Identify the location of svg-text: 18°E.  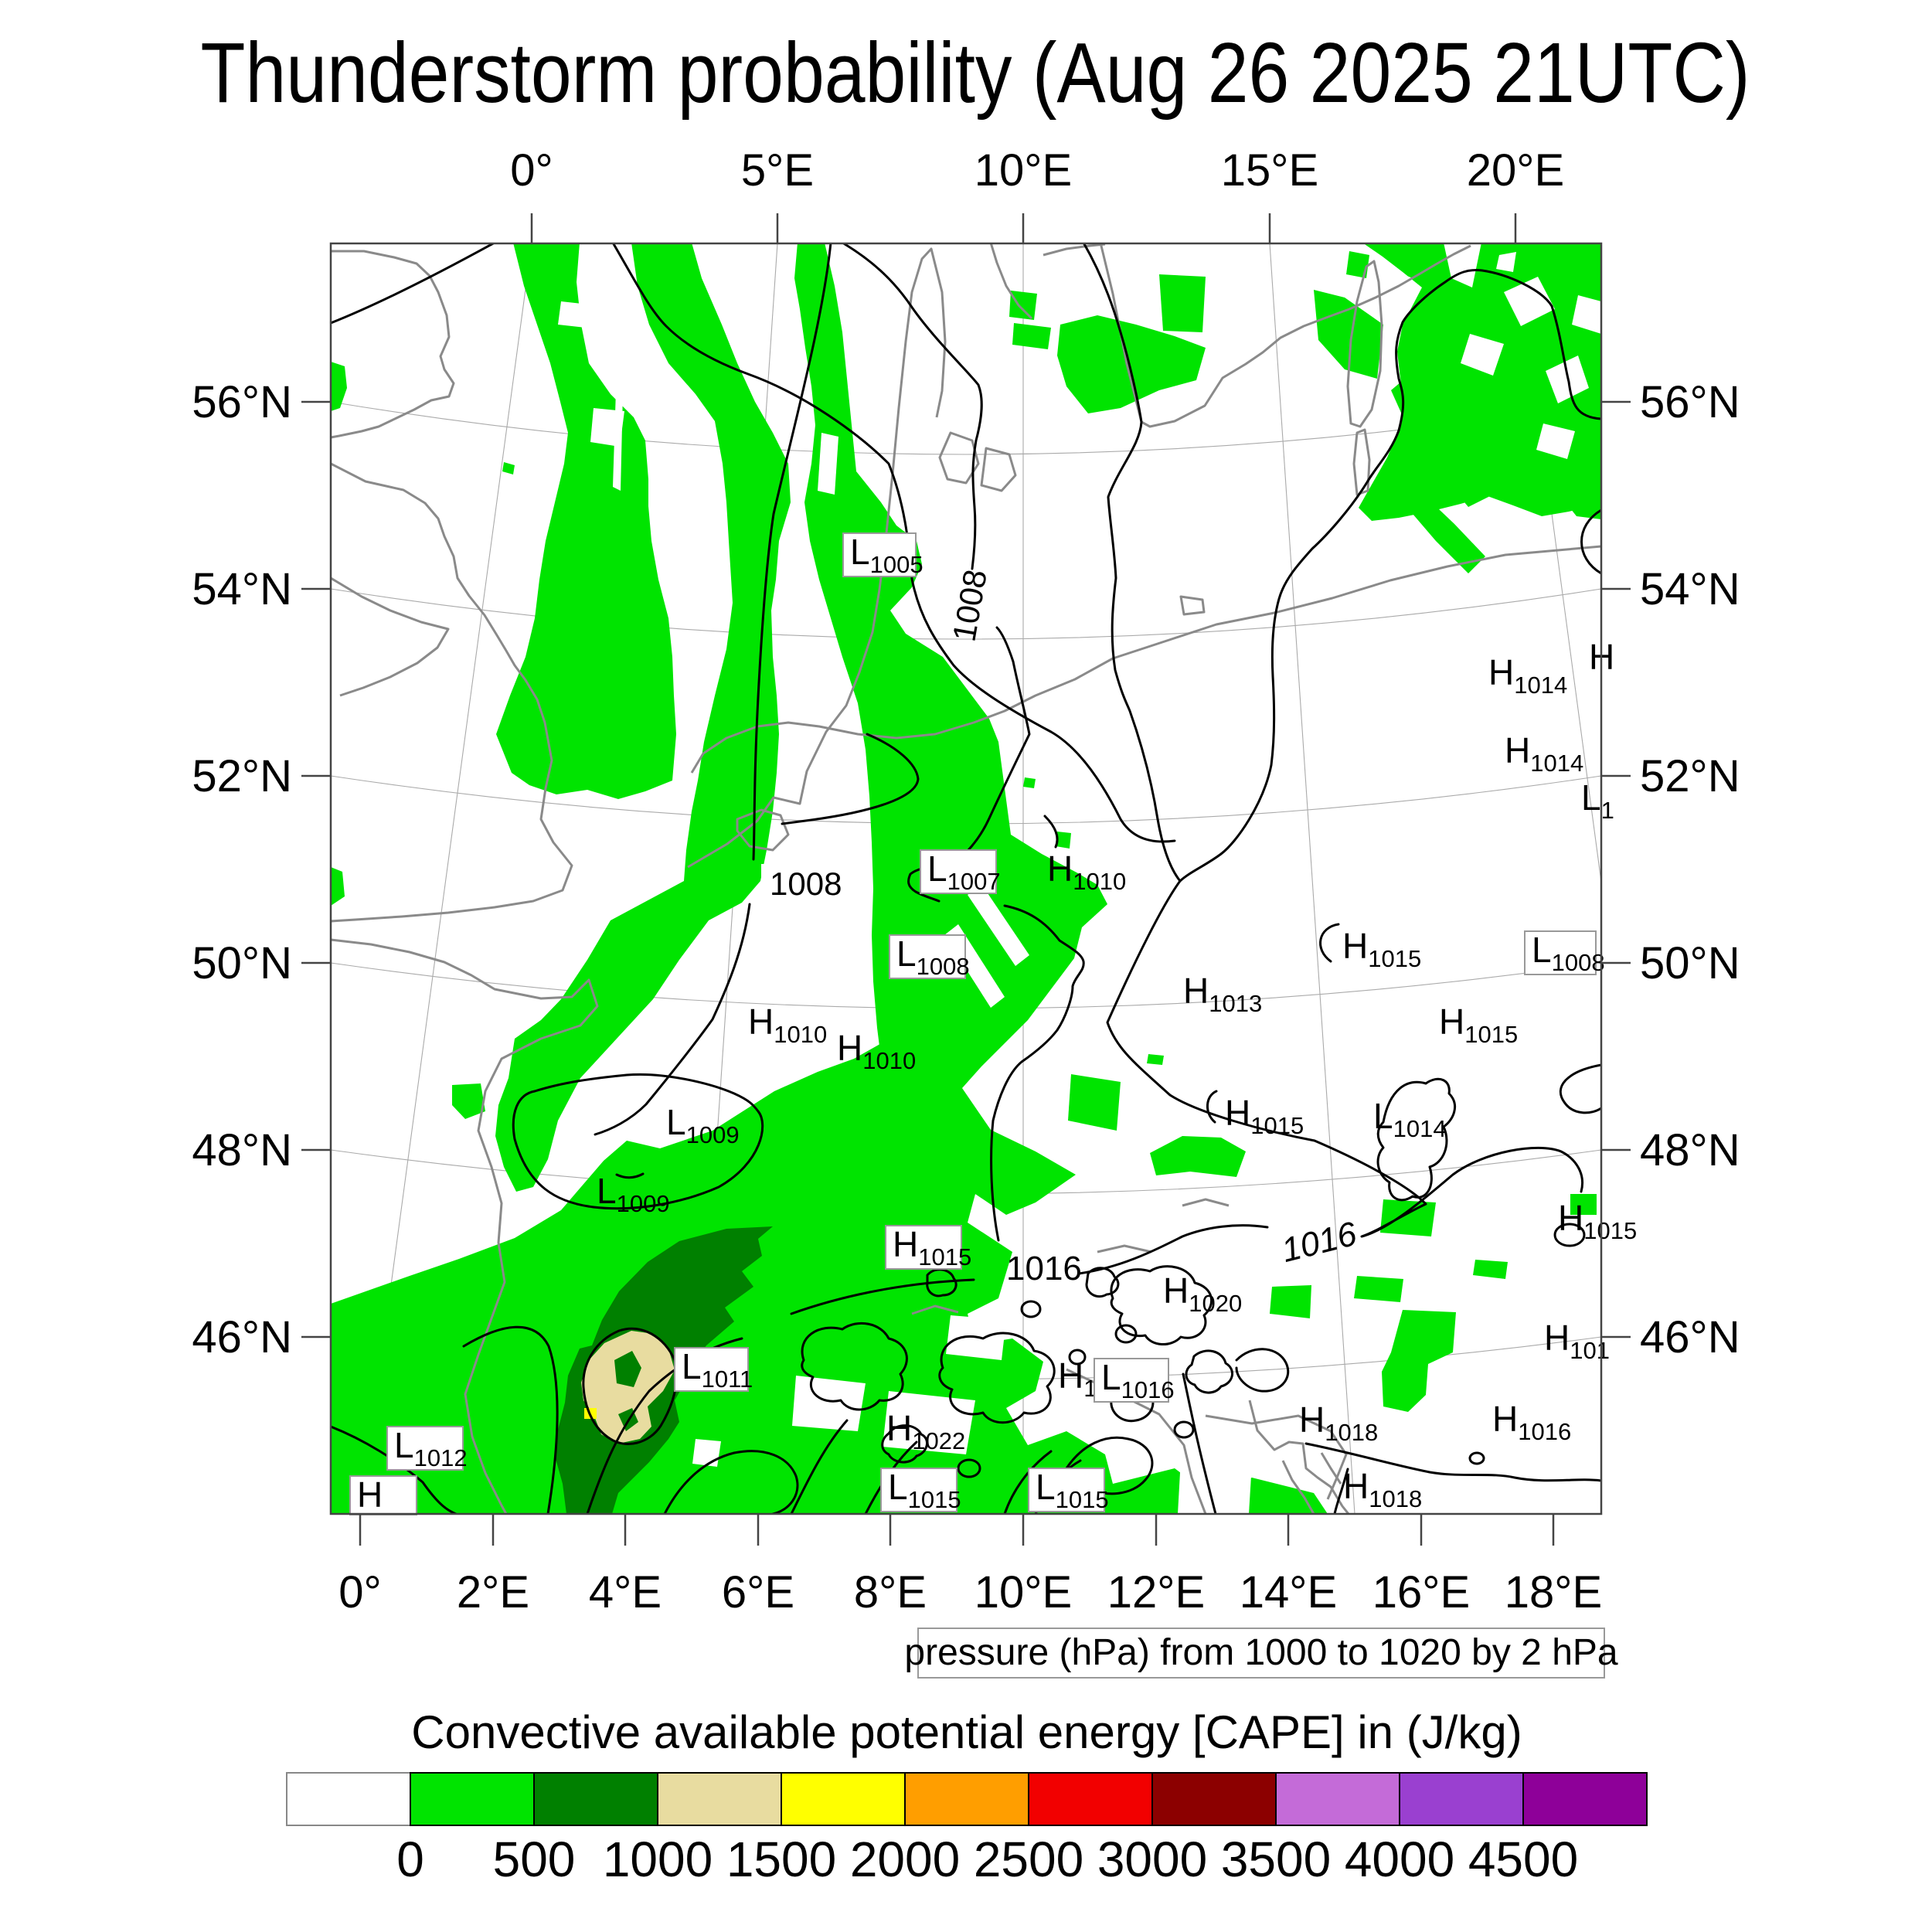
(1554, 1592).